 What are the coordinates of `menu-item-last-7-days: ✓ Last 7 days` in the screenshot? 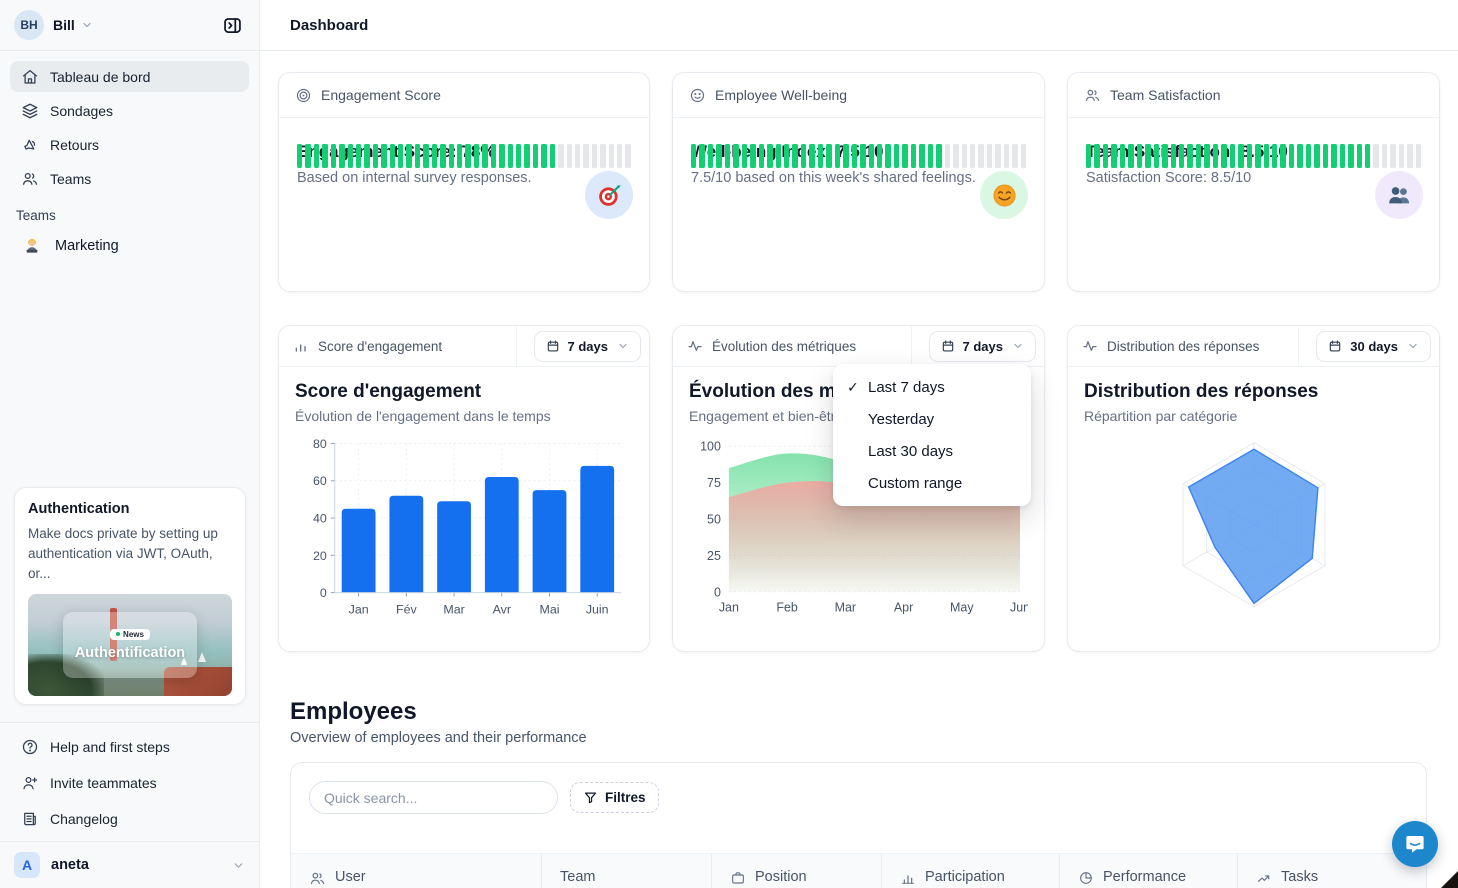 It's located at (932, 387).